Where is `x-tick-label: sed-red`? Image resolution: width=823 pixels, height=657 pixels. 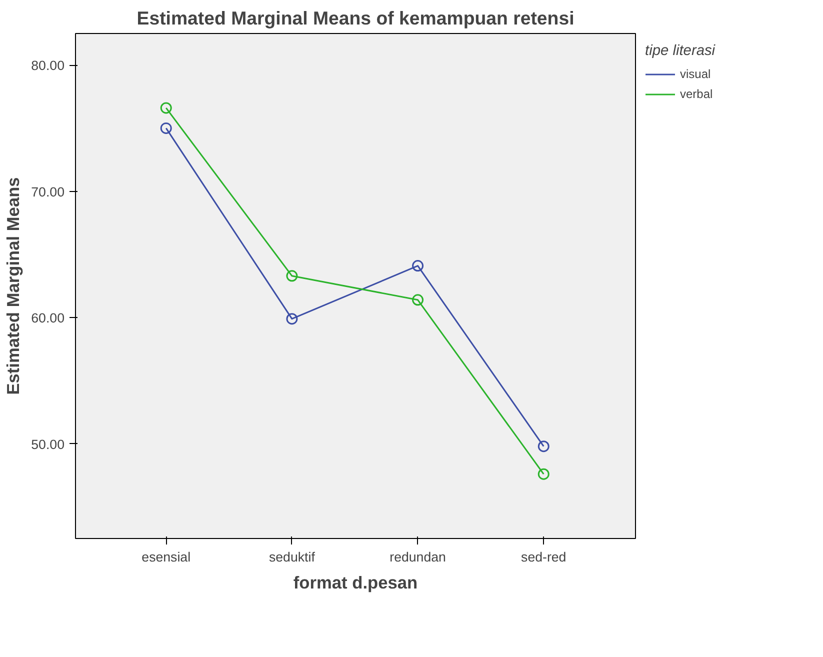 x-tick-label: sed-red is located at coordinates (543, 557).